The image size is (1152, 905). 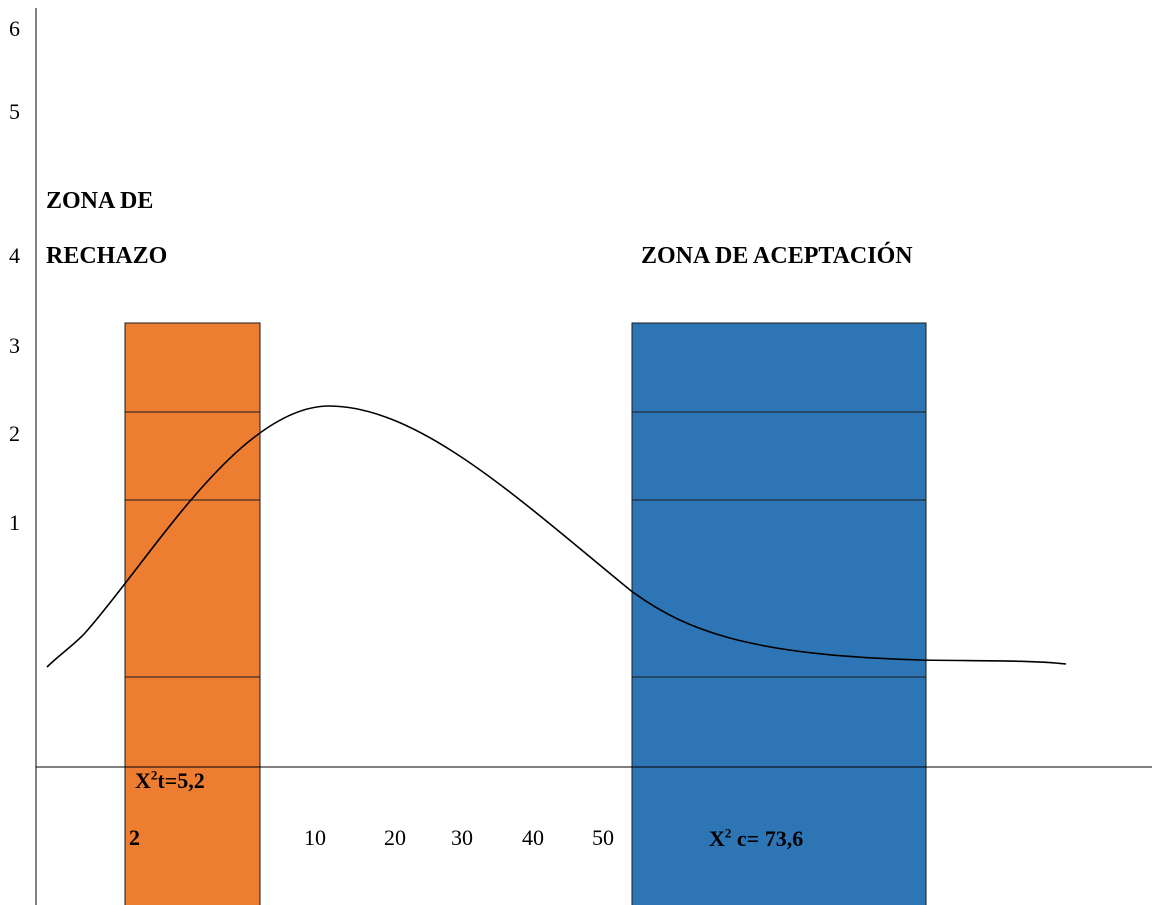 What do you see at coordinates (100, 201) in the screenshot?
I see `rejection-zone-label-line1: ZONA DE` at bounding box center [100, 201].